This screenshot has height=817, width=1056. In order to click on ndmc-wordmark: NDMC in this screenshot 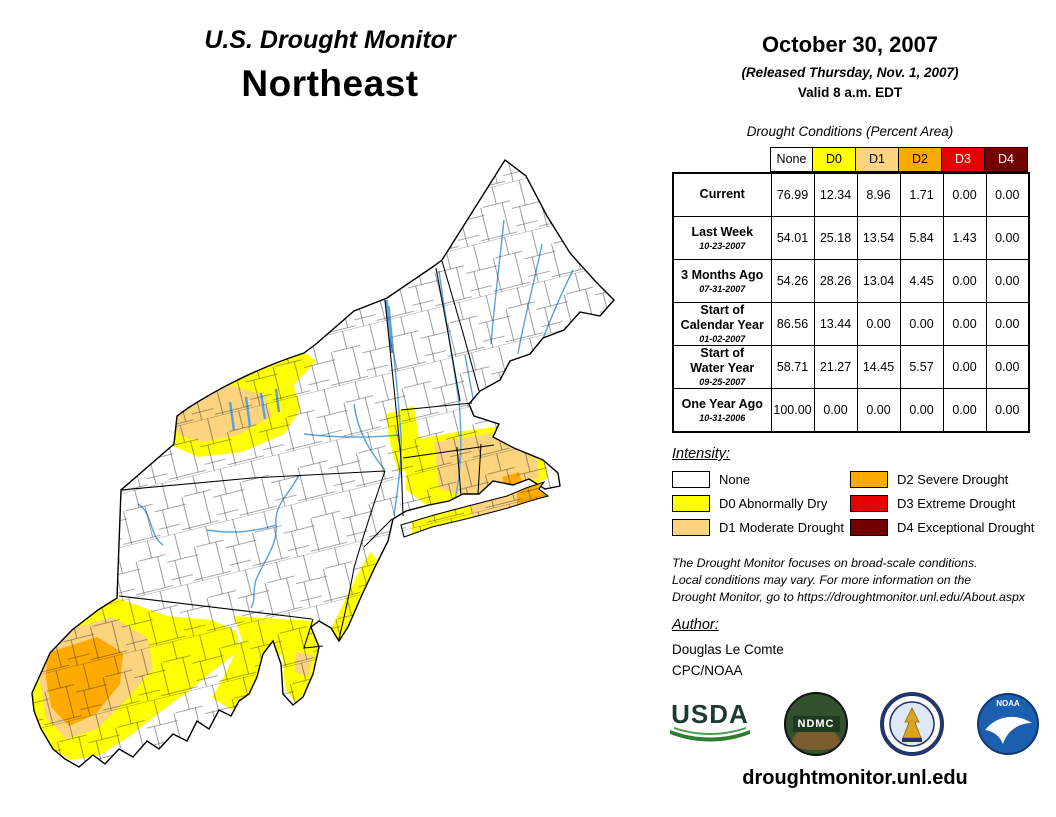, I will do `click(816, 724)`.